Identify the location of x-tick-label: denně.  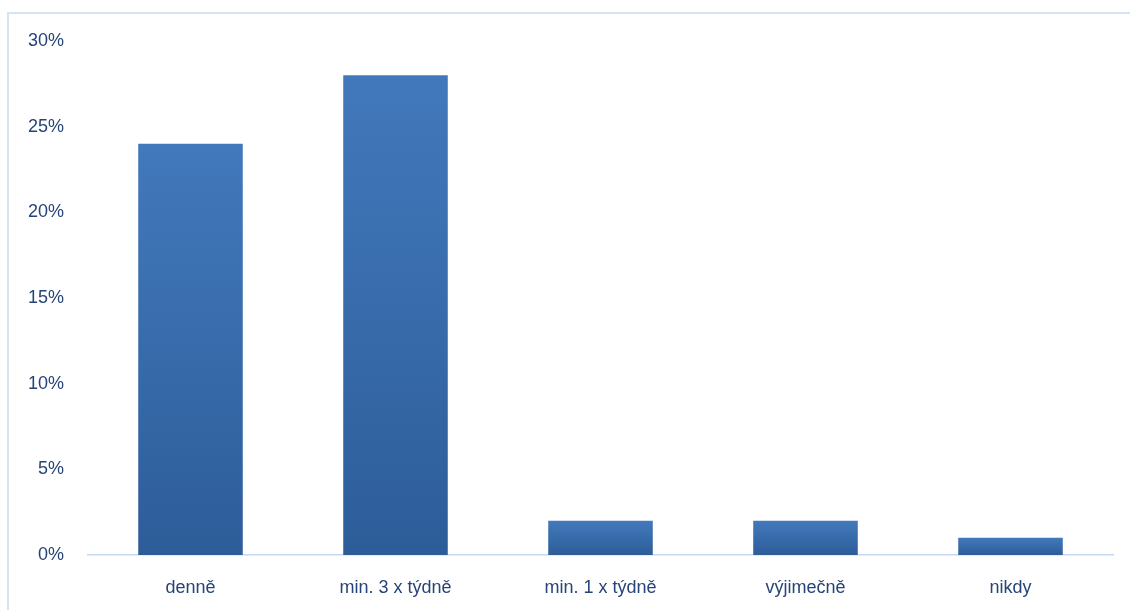
(190, 586).